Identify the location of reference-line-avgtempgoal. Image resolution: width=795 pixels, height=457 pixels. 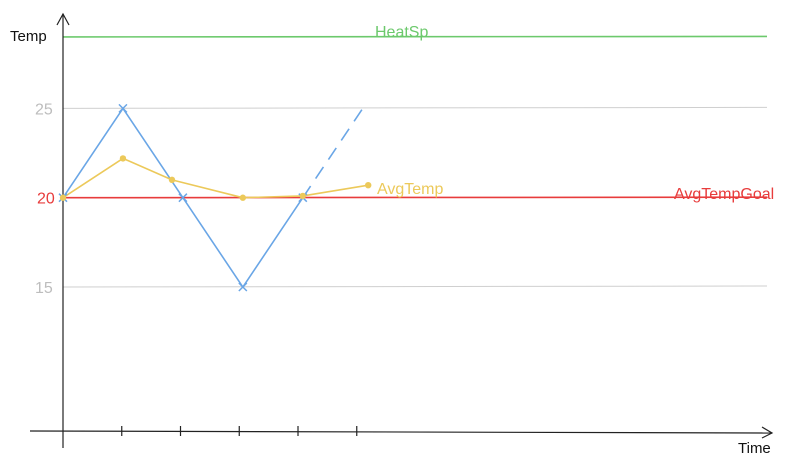
(415, 197).